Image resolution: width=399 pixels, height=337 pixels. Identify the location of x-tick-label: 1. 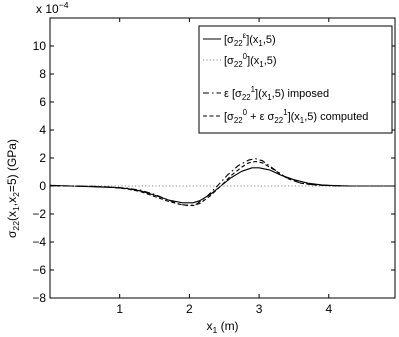
(119, 309).